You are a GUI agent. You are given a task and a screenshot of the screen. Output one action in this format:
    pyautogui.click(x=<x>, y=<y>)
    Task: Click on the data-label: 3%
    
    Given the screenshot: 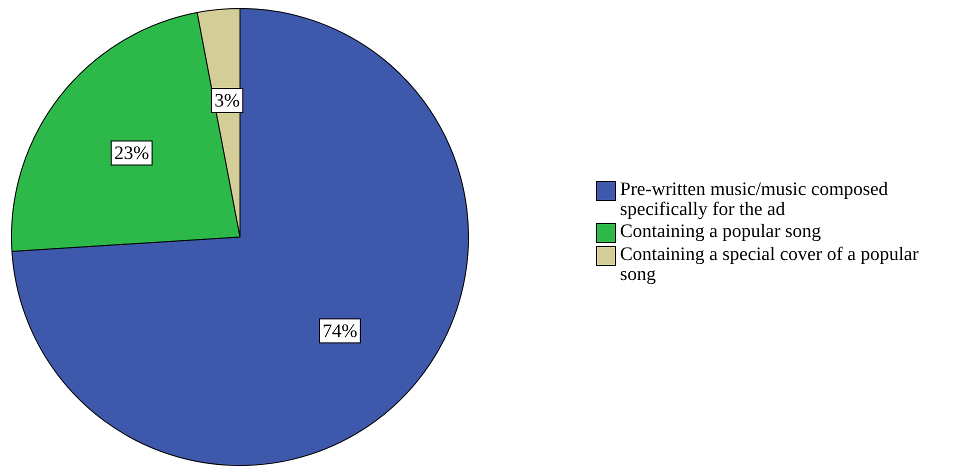 What is the action you would take?
    pyautogui.click(x=227, y=101)
    